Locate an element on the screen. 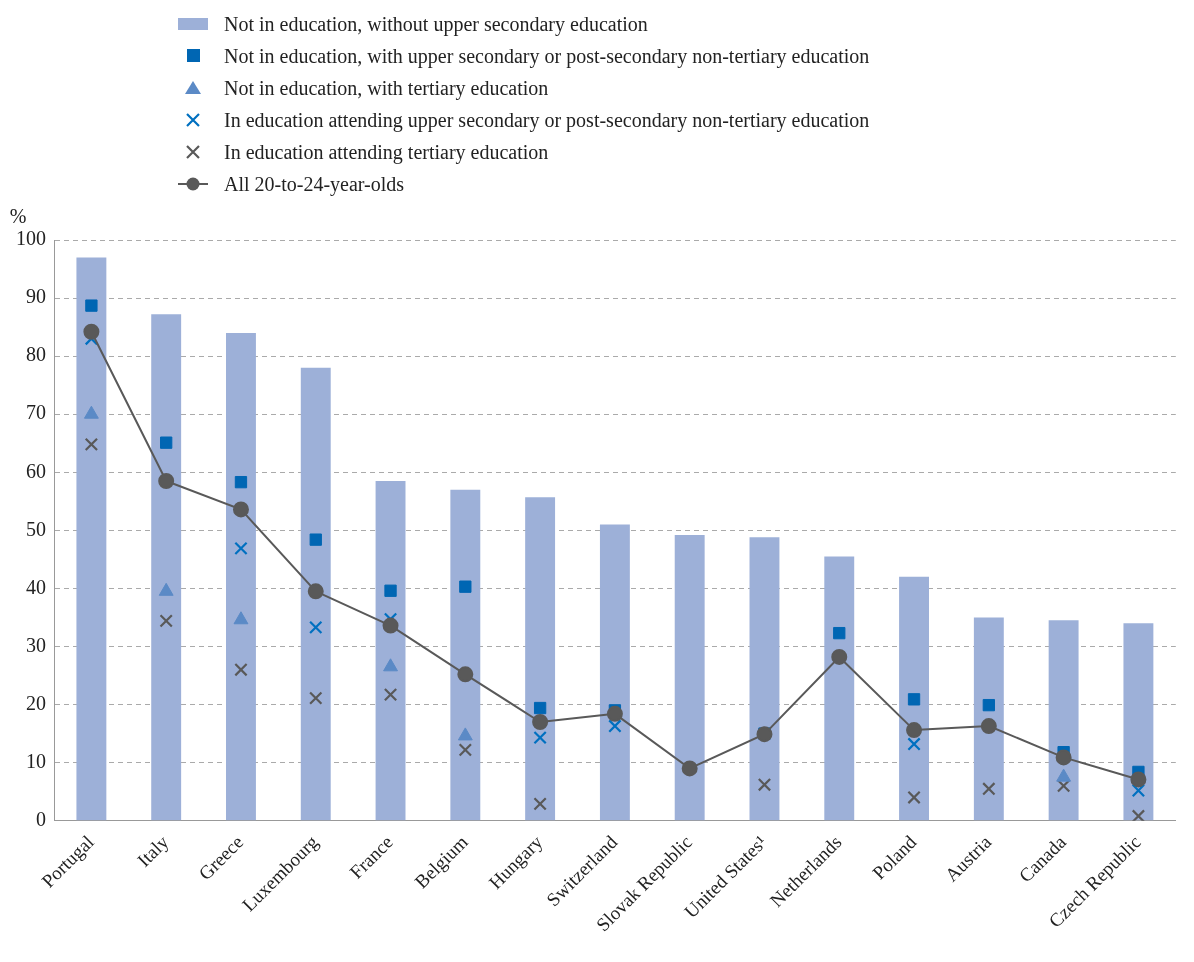 Image resolution: width=1194 pixels, height=962 pixels. legend-label: All 20-to-24-year-olds is located at coordinates (314, 184).